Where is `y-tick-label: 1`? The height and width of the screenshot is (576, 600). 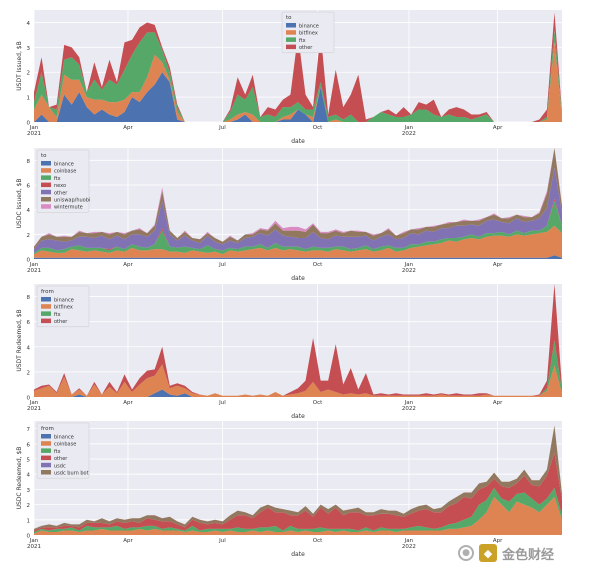
y-tick-label: 1 is located at coordinates (29, 521).